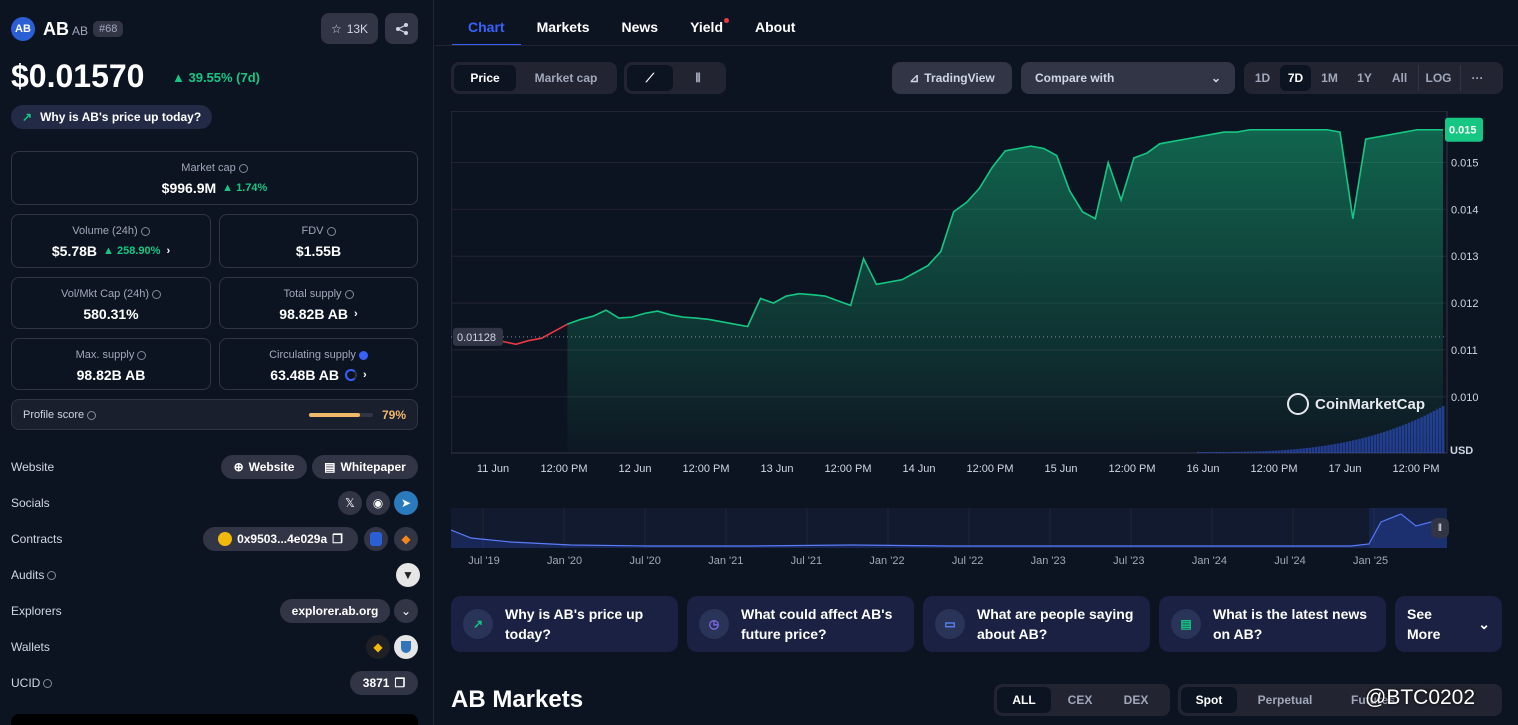 This screenshot has width=1518, height=725. I want to click on whitepaper-button-label: Whitepaper, so click(373, 467).